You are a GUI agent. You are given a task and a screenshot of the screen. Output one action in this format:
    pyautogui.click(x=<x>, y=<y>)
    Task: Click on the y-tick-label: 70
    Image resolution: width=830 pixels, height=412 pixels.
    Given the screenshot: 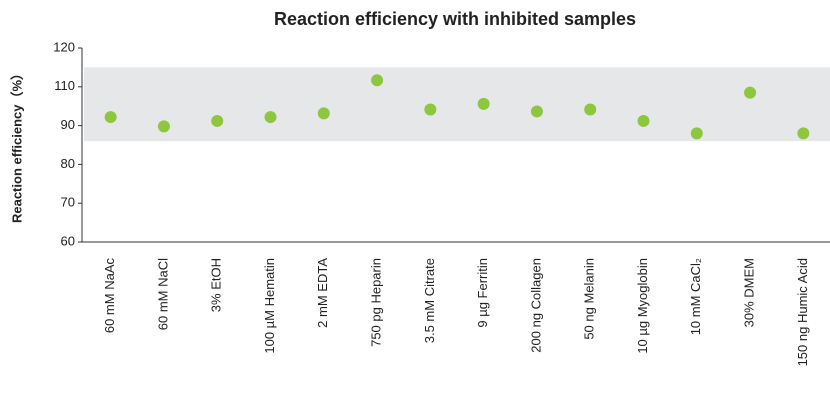 What is the action you would take?
    pyautogui.click(x=68, y=202)
    